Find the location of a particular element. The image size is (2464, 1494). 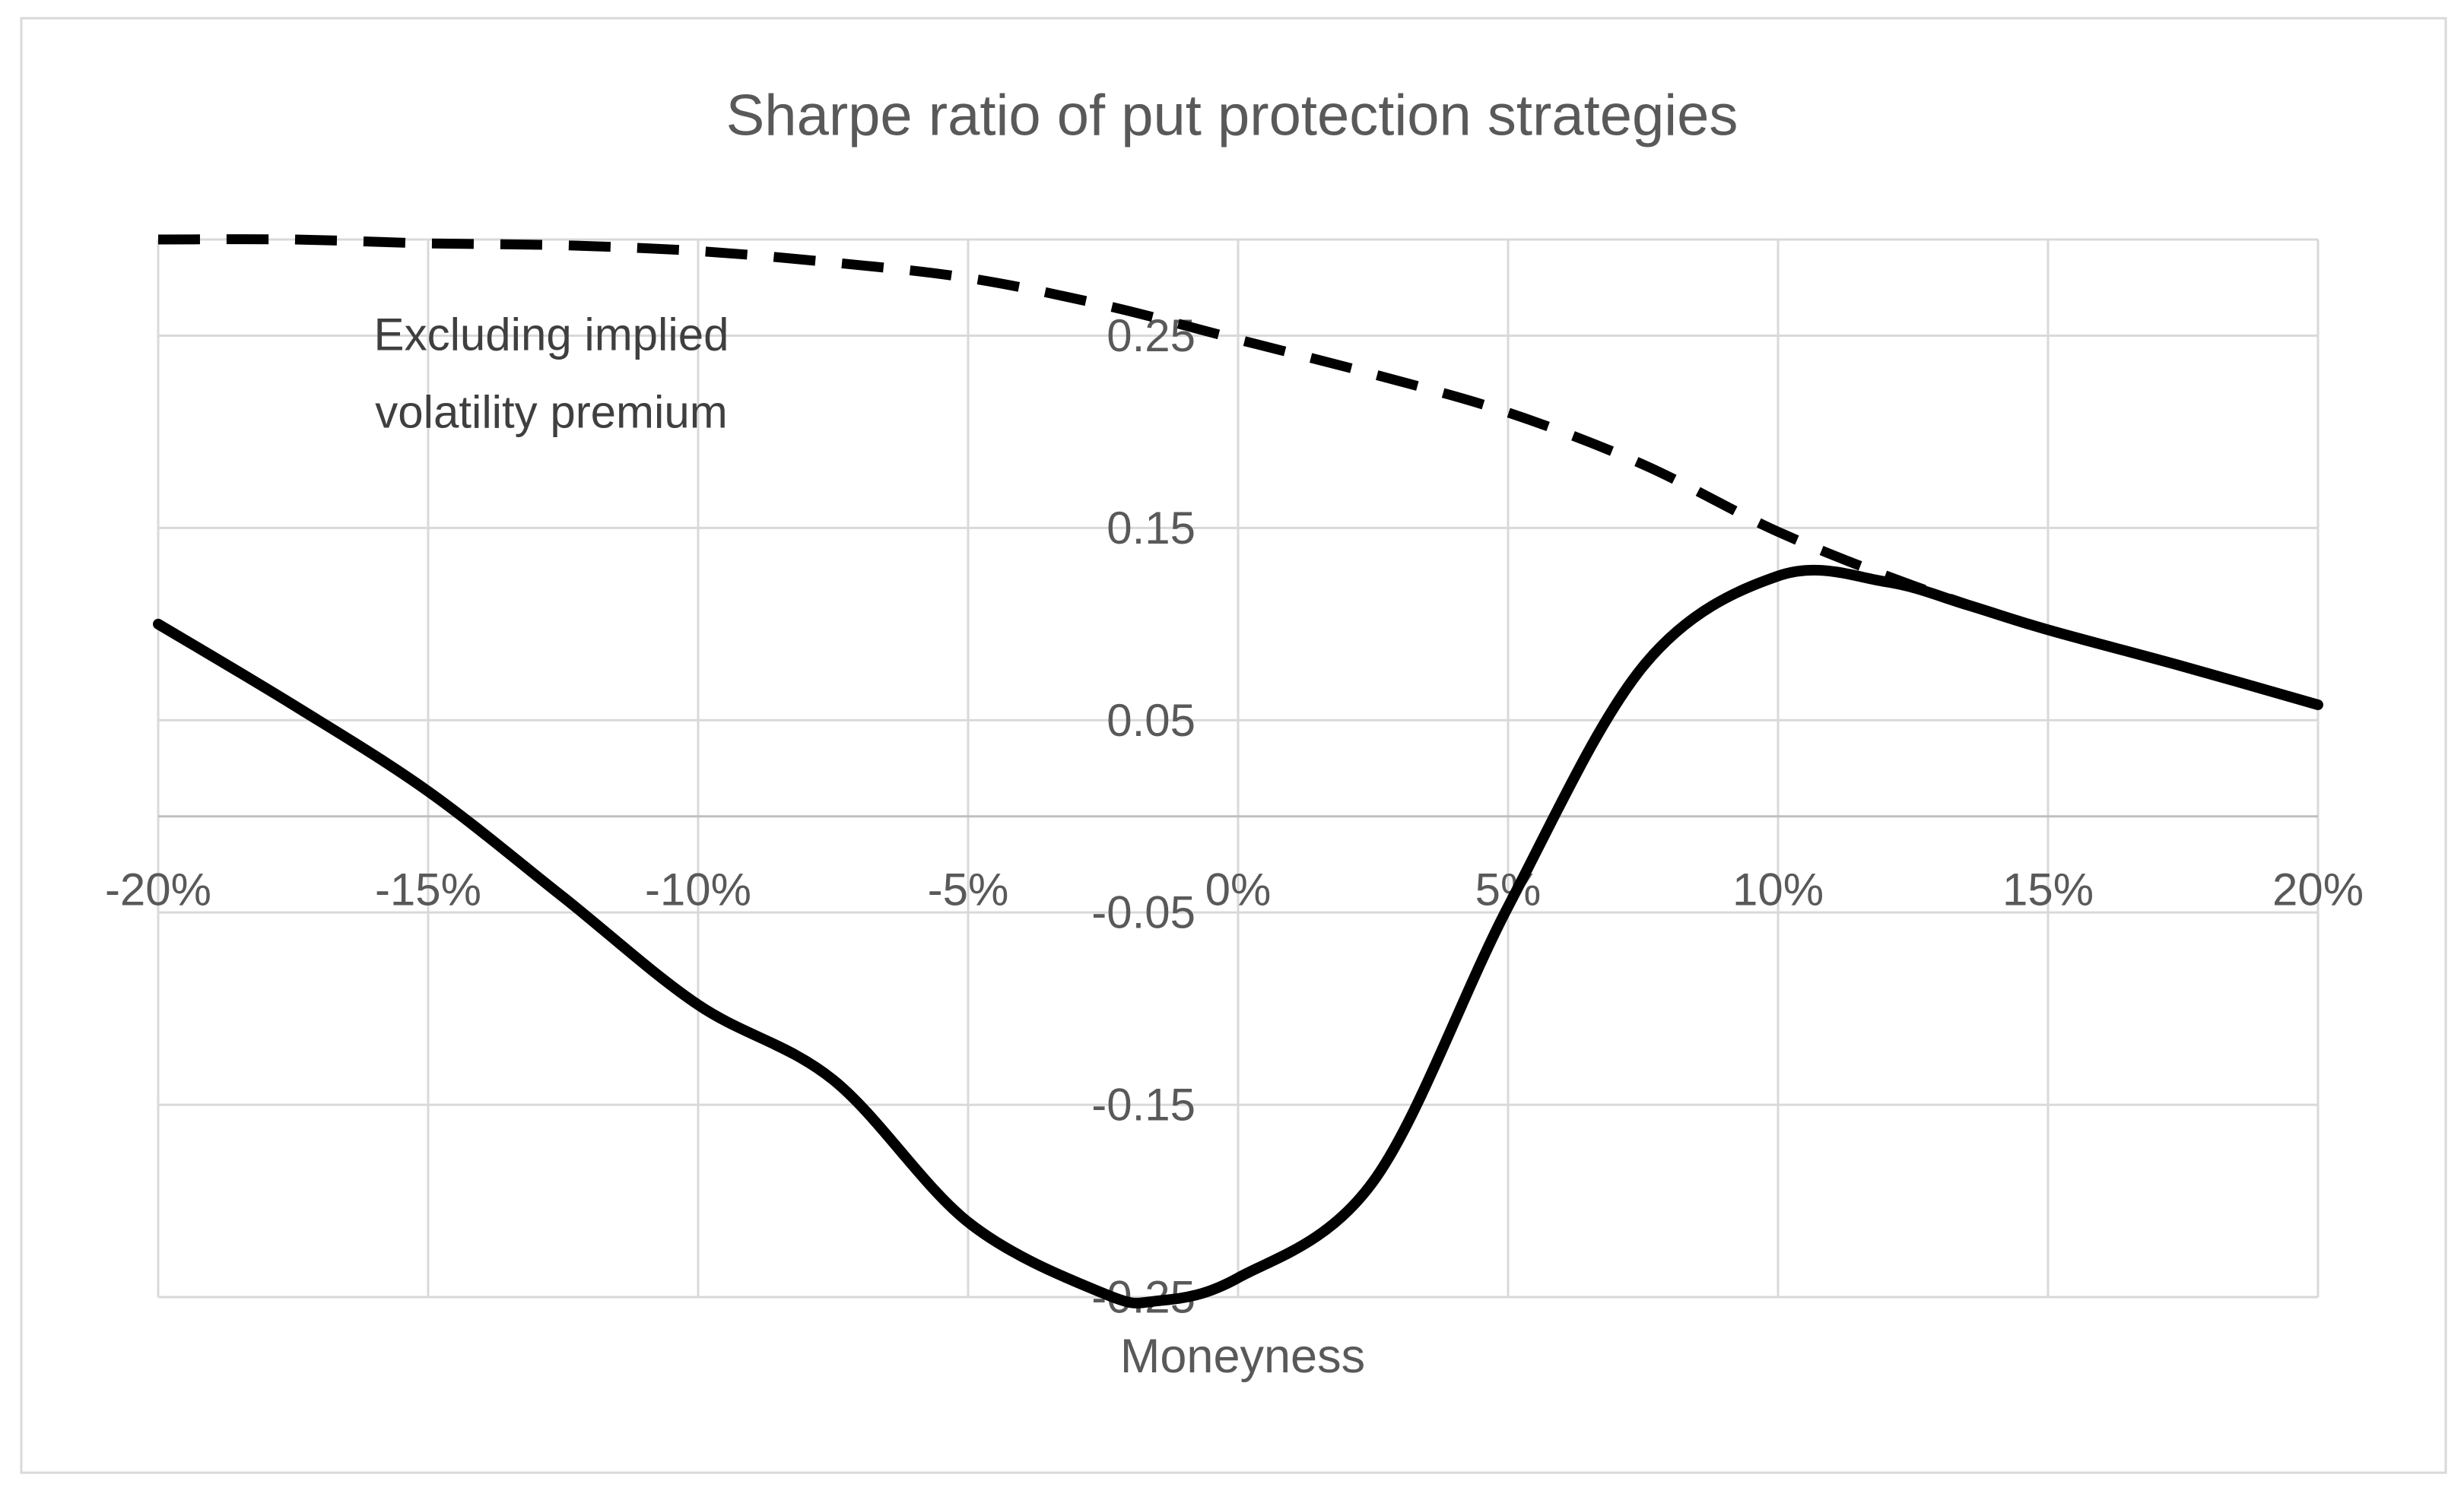

y-tick-label: 0.05 is located at coordinates (1151, 720).